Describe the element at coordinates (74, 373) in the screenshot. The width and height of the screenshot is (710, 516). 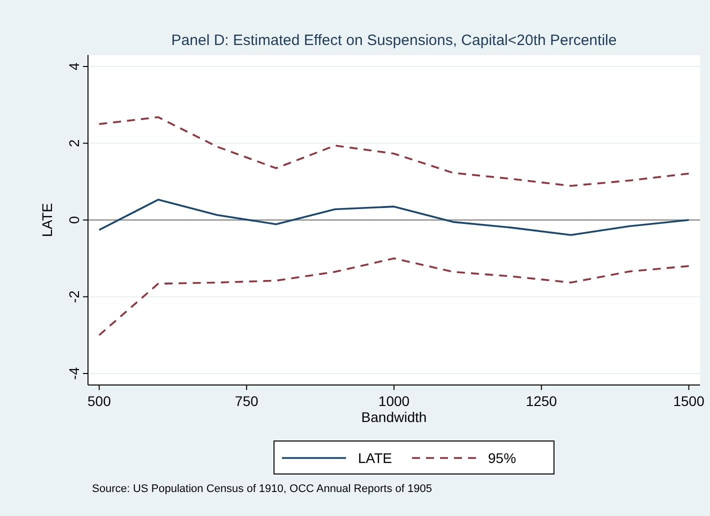
I see `y-tick-label: -4` at that location.